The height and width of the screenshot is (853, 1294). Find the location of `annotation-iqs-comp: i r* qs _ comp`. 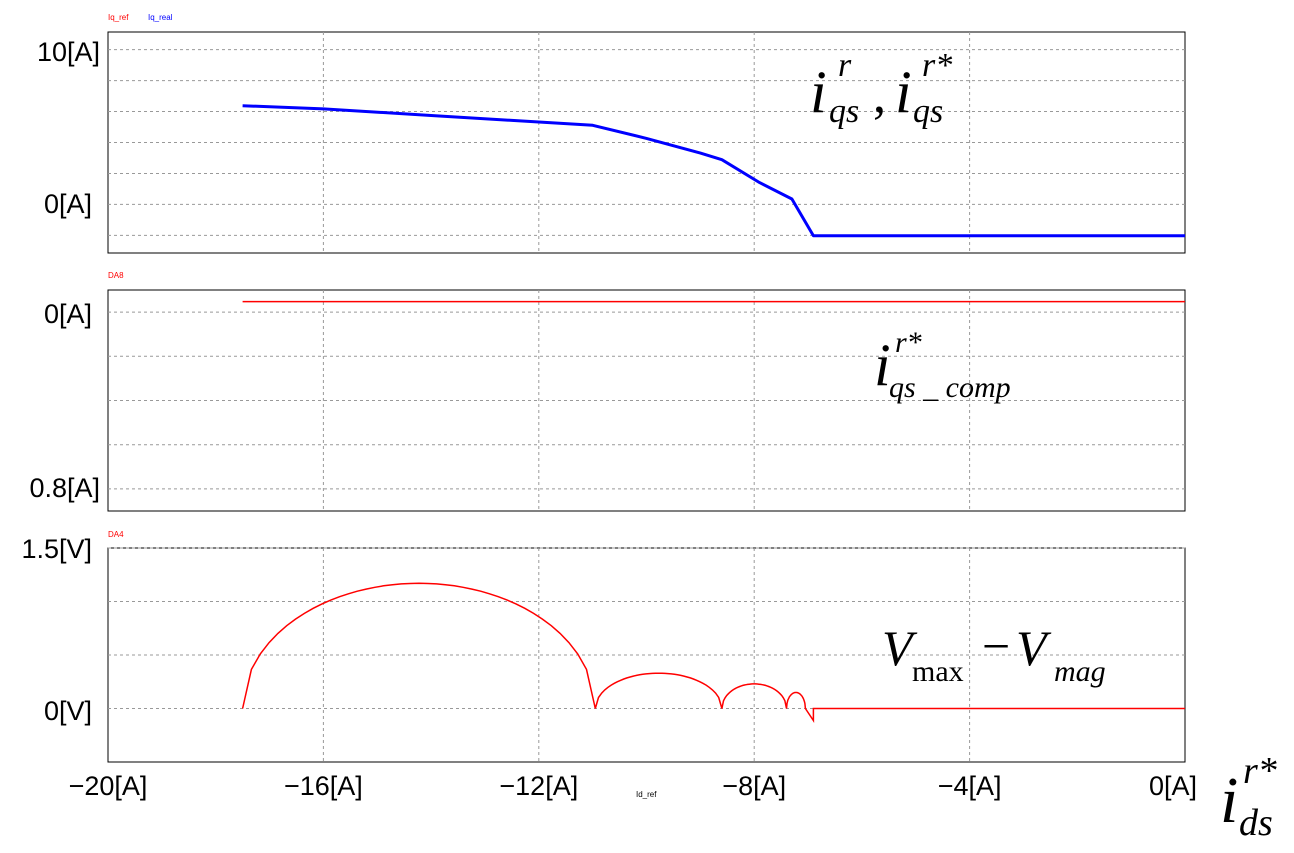

annotation-iqs-comp: i r* qs _ comp is located at coordinates (942, 365).